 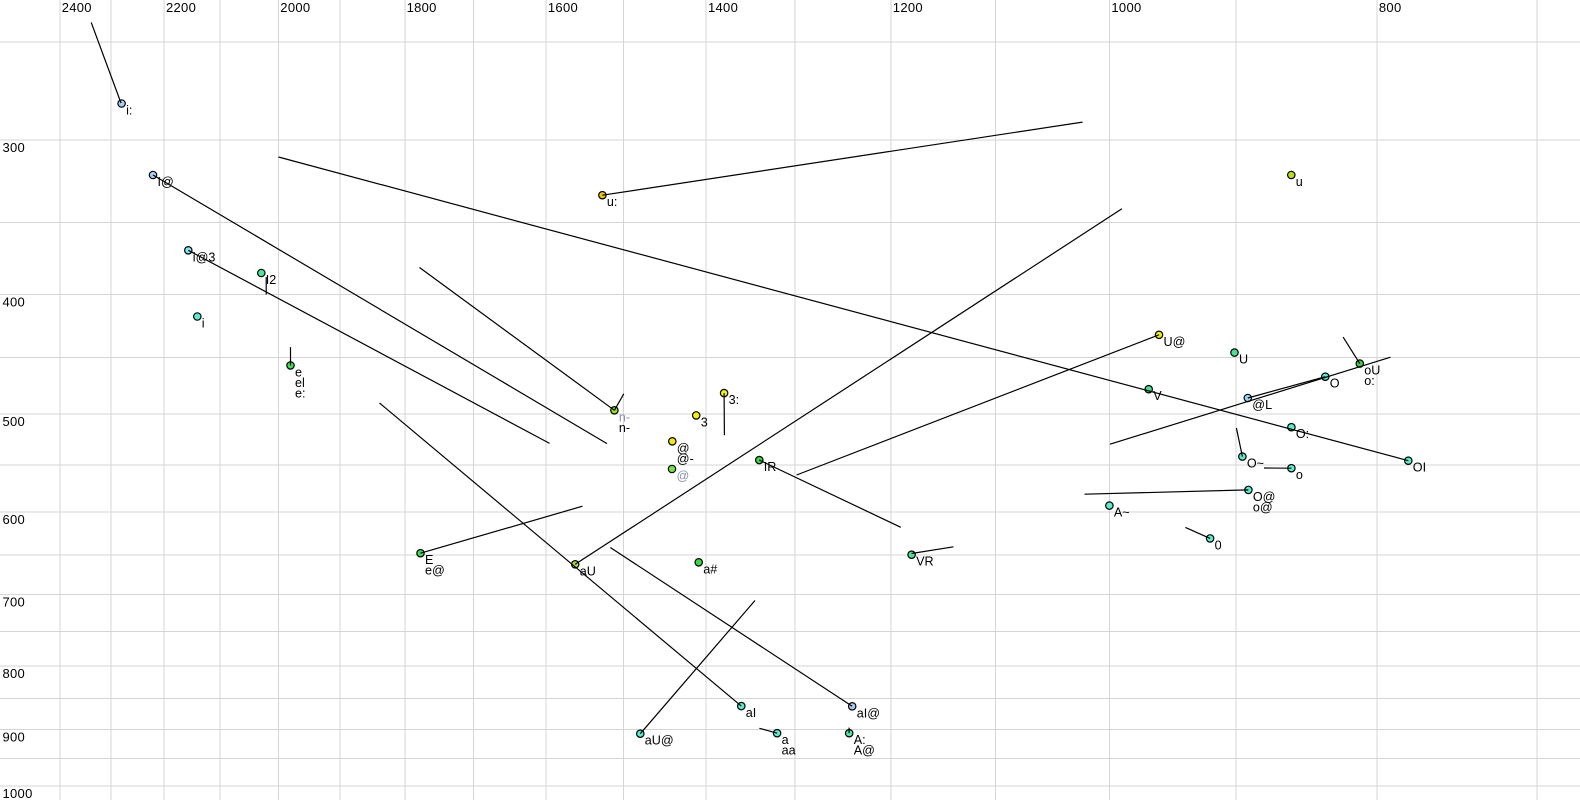 What do you see at coordinates (429, 560) in the screenshot?
I see `svg-text: E` at bounding box center [429, 560].